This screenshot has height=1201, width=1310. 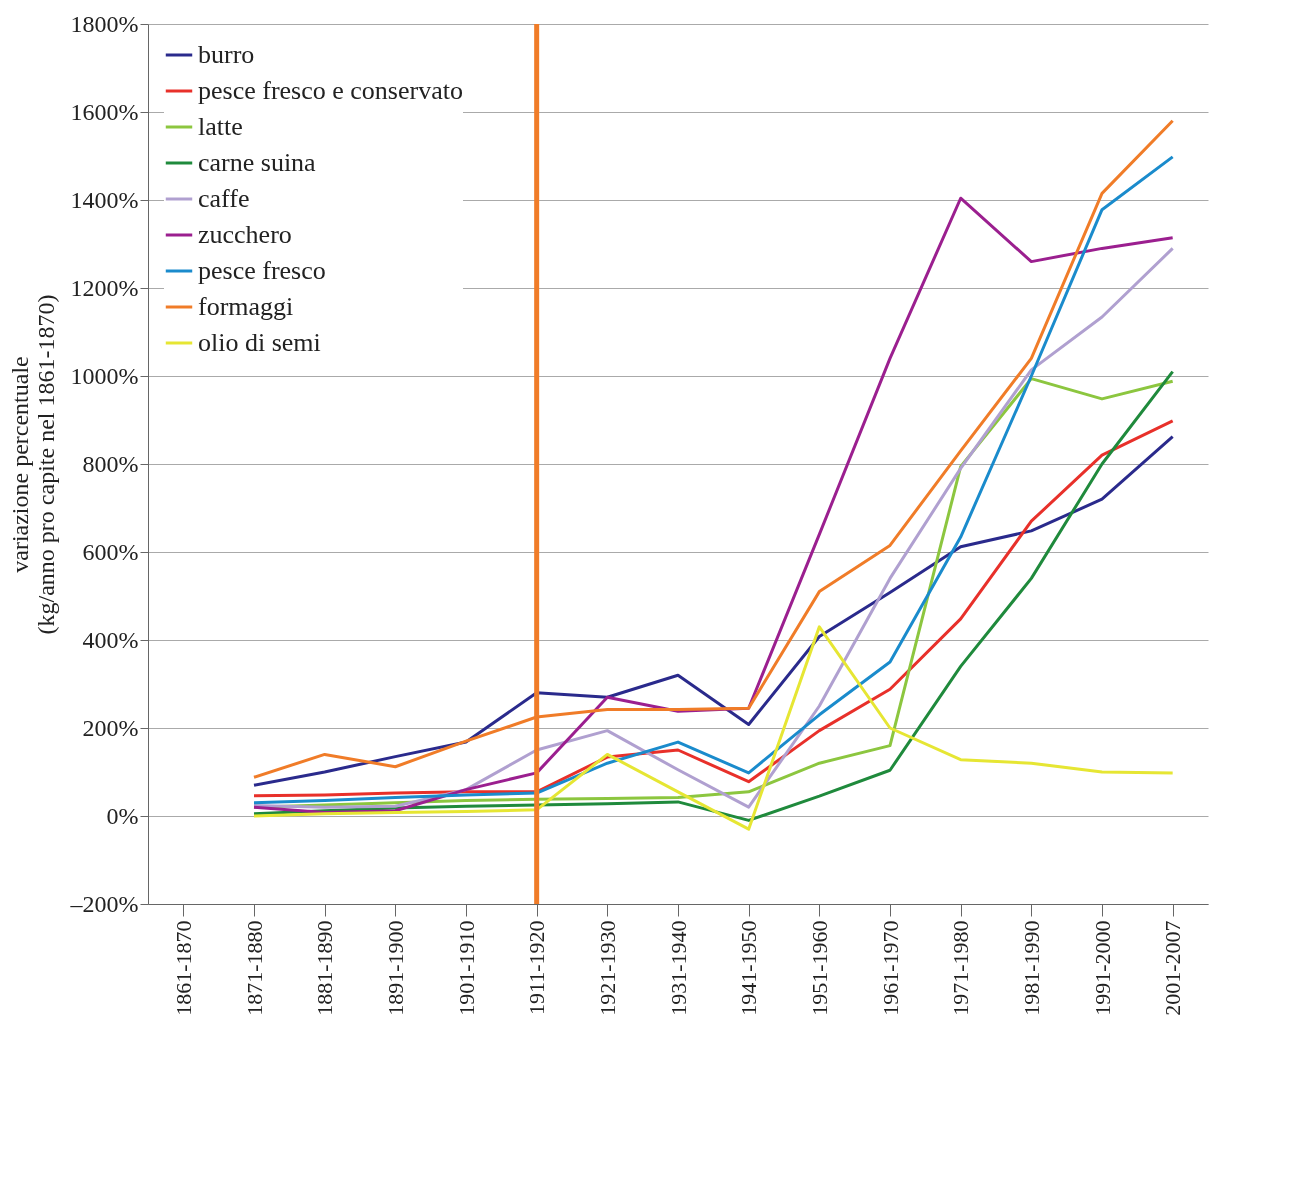 I want to click on legend-label: olio di semi, so click(x=259, y=342).